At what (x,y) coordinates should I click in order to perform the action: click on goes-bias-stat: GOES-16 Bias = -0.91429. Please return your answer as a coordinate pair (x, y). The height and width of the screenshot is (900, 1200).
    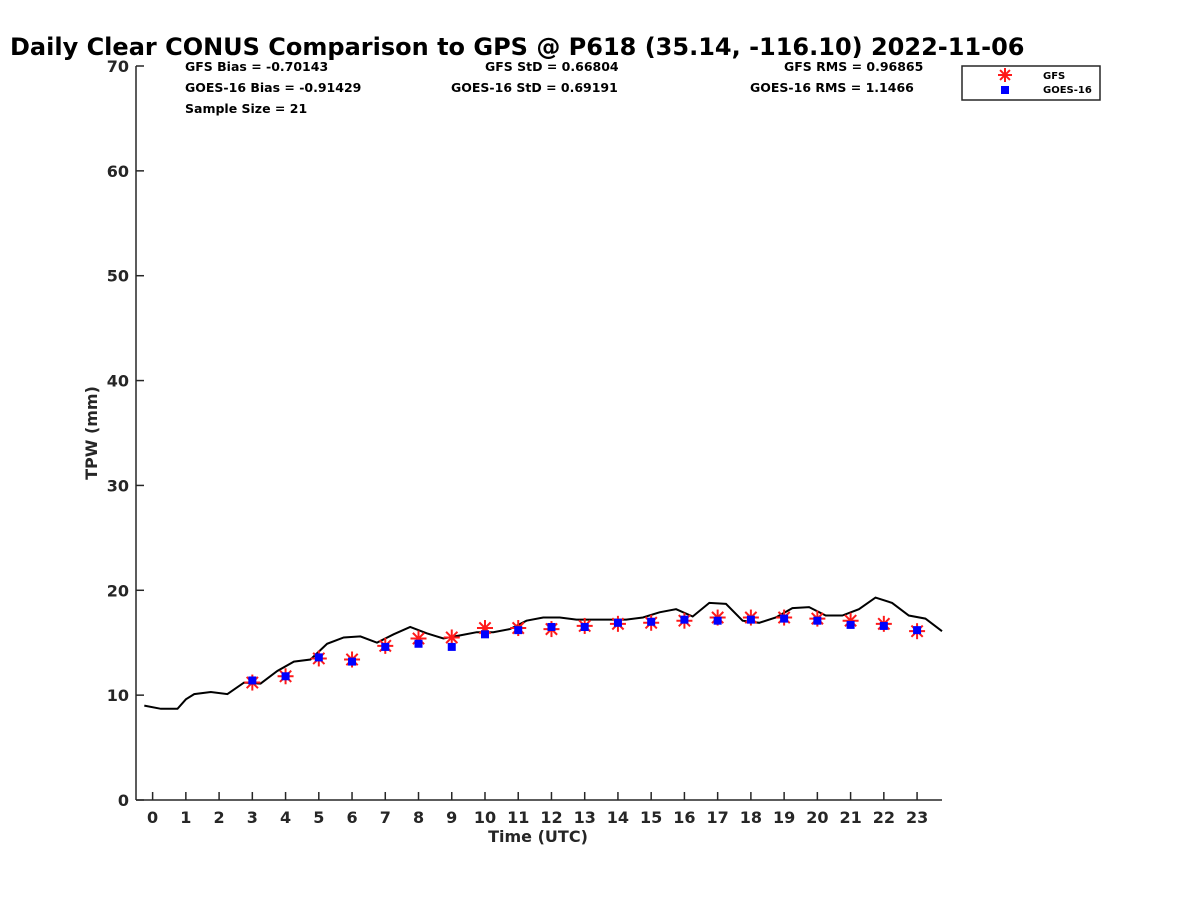
    Looking at the image, I should click on (273, 87).